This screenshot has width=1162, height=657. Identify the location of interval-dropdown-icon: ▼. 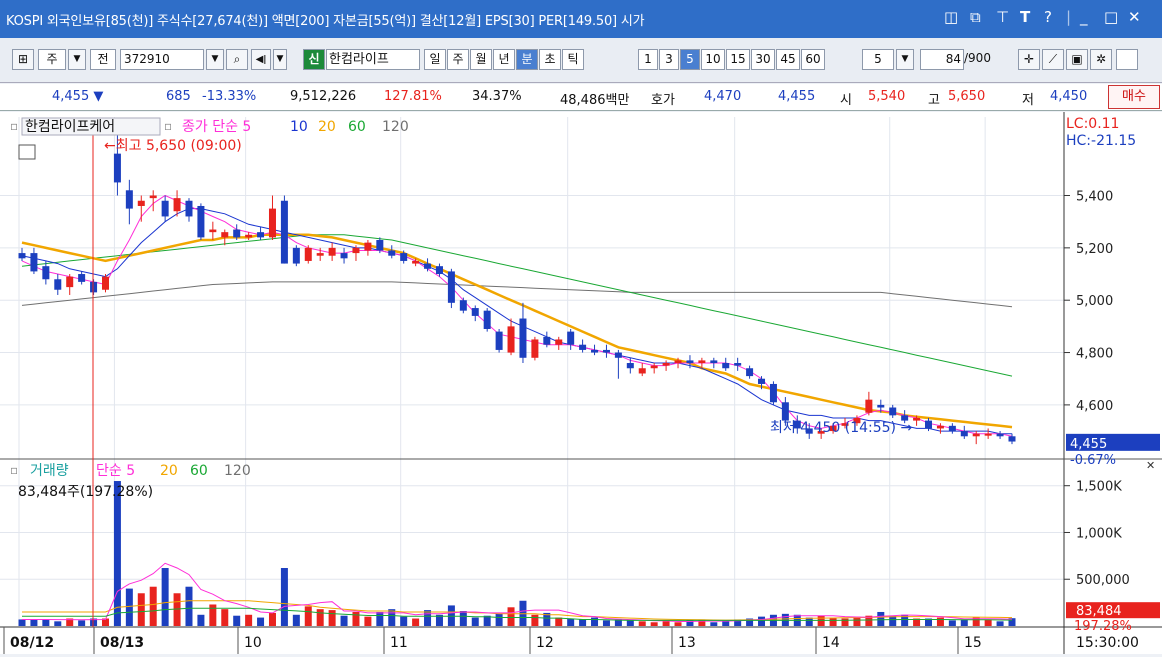
(905, 59).